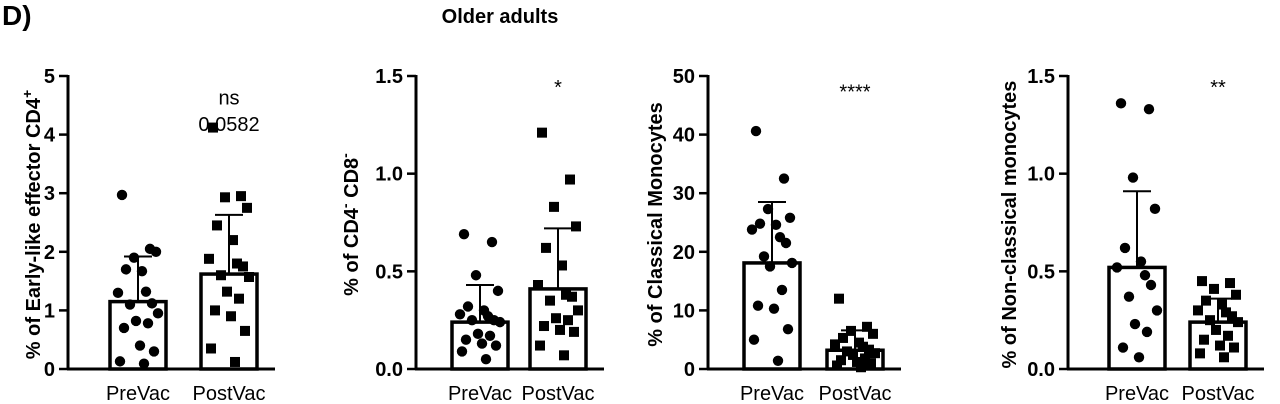 This screenshot has width=1280, height=404. Describe the element at coordinates (228, 125) in the screenshot. I see `significance-label: 0.0582` at that location.